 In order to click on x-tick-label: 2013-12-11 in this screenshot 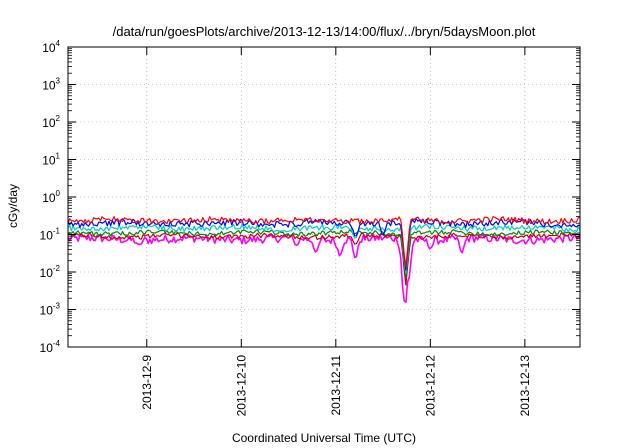, I will do `click(336, 385)`.